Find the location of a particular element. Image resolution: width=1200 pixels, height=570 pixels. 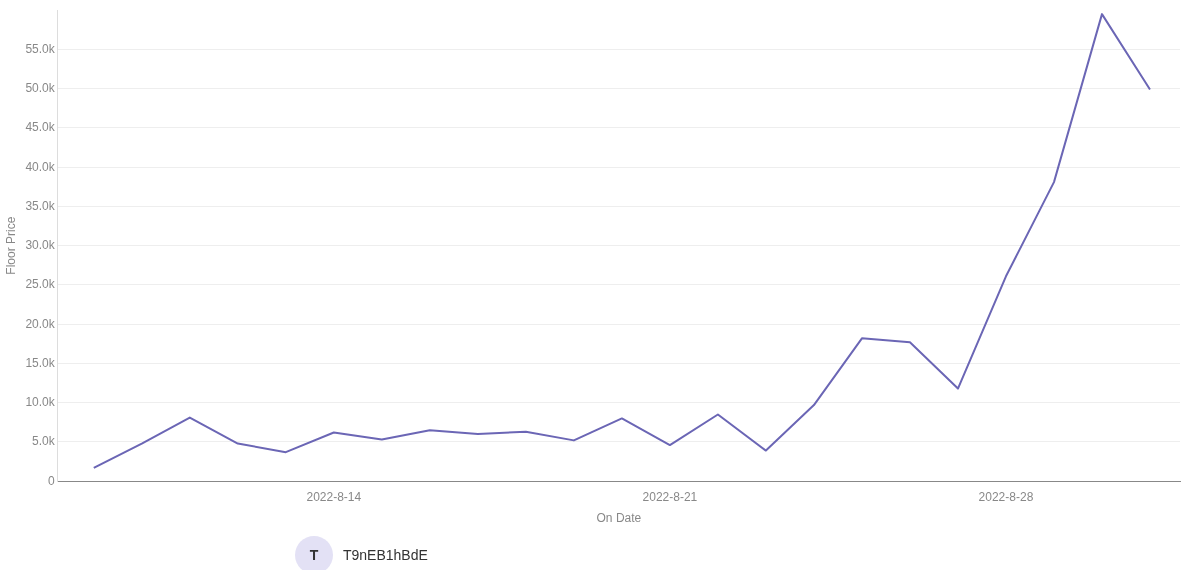

y-tick-label: 25.0k is located at coordinates (40, 284).